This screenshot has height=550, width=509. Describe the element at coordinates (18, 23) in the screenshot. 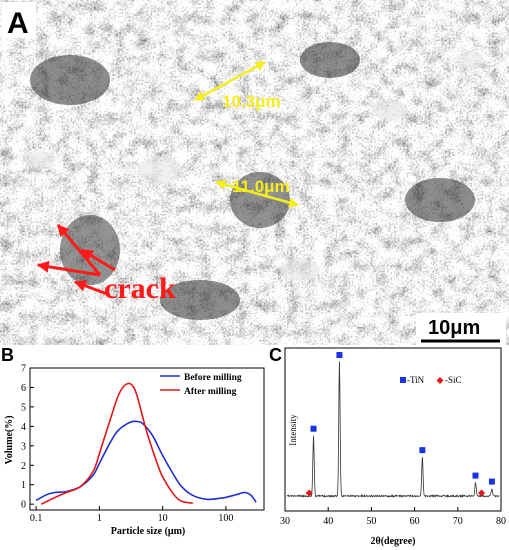

I see `panel-a-letter: A` at that location.